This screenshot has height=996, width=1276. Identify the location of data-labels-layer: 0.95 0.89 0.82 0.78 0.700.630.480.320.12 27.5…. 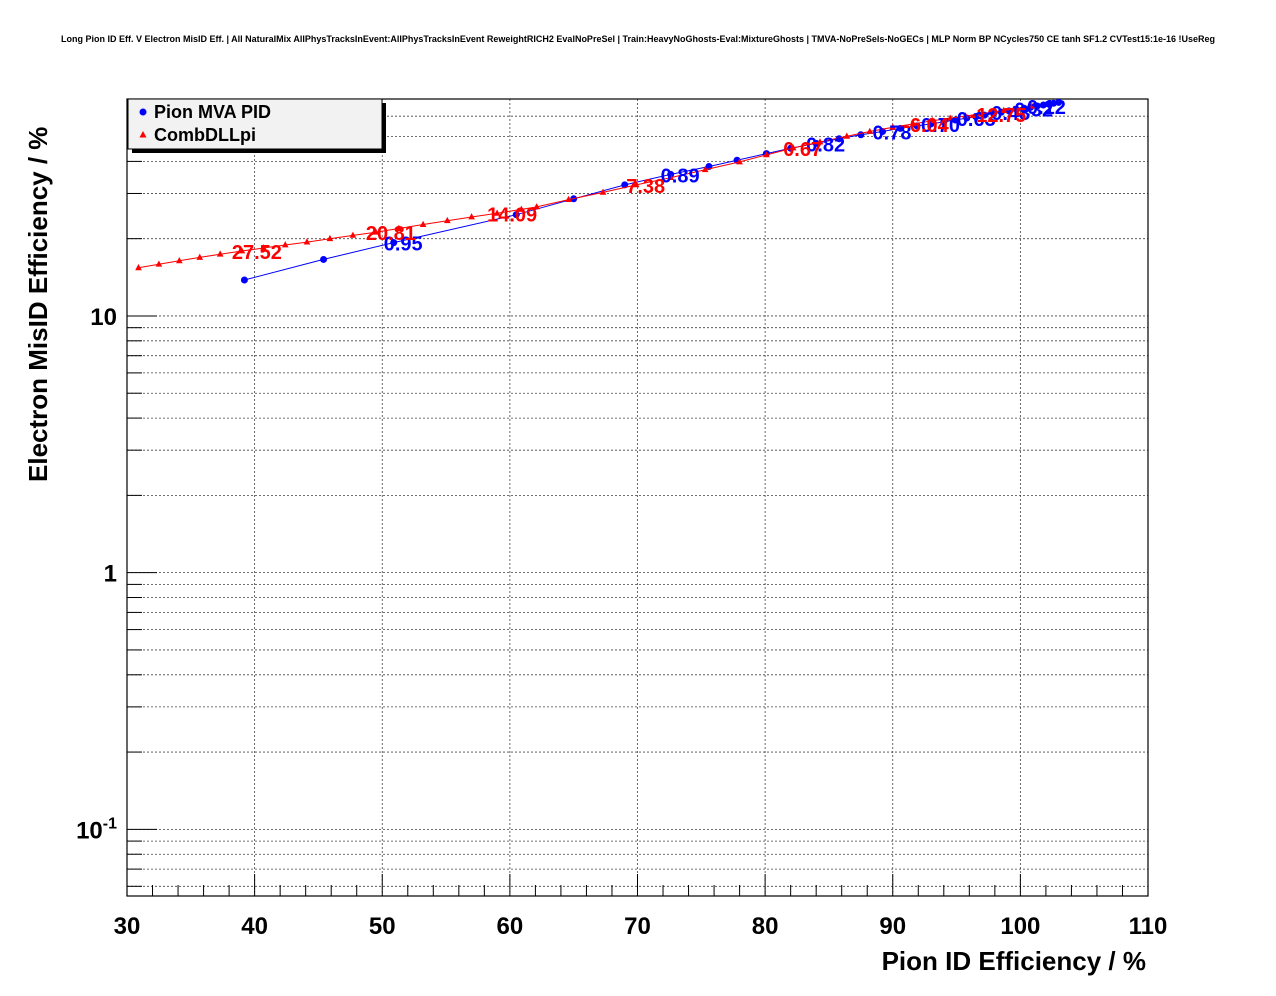
(649, 180).